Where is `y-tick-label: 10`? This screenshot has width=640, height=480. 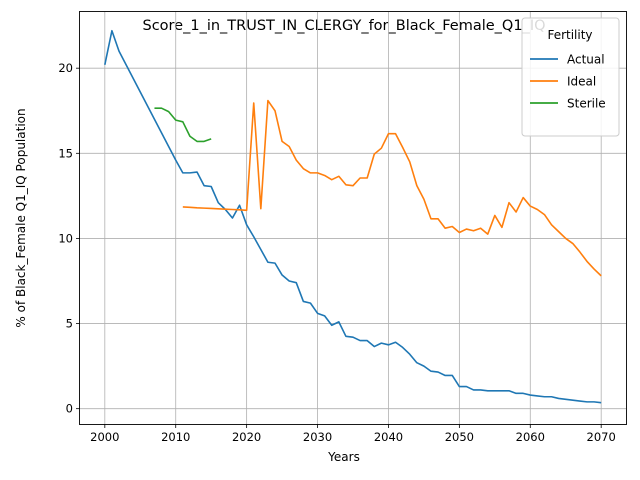 y-tick-label: 10 is located at coordinates (65, 238).